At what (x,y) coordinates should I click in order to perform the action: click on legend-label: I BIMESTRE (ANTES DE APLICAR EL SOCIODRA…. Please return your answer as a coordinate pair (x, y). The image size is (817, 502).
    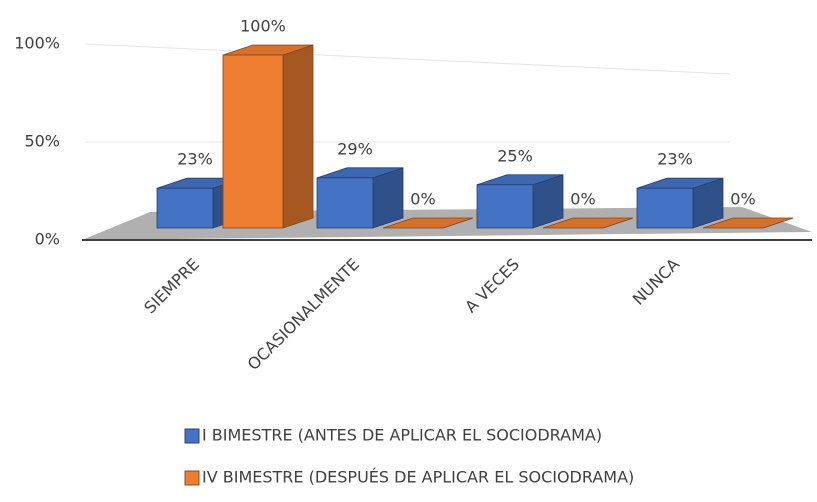
    Looking at the image, I should click on (402, 435).